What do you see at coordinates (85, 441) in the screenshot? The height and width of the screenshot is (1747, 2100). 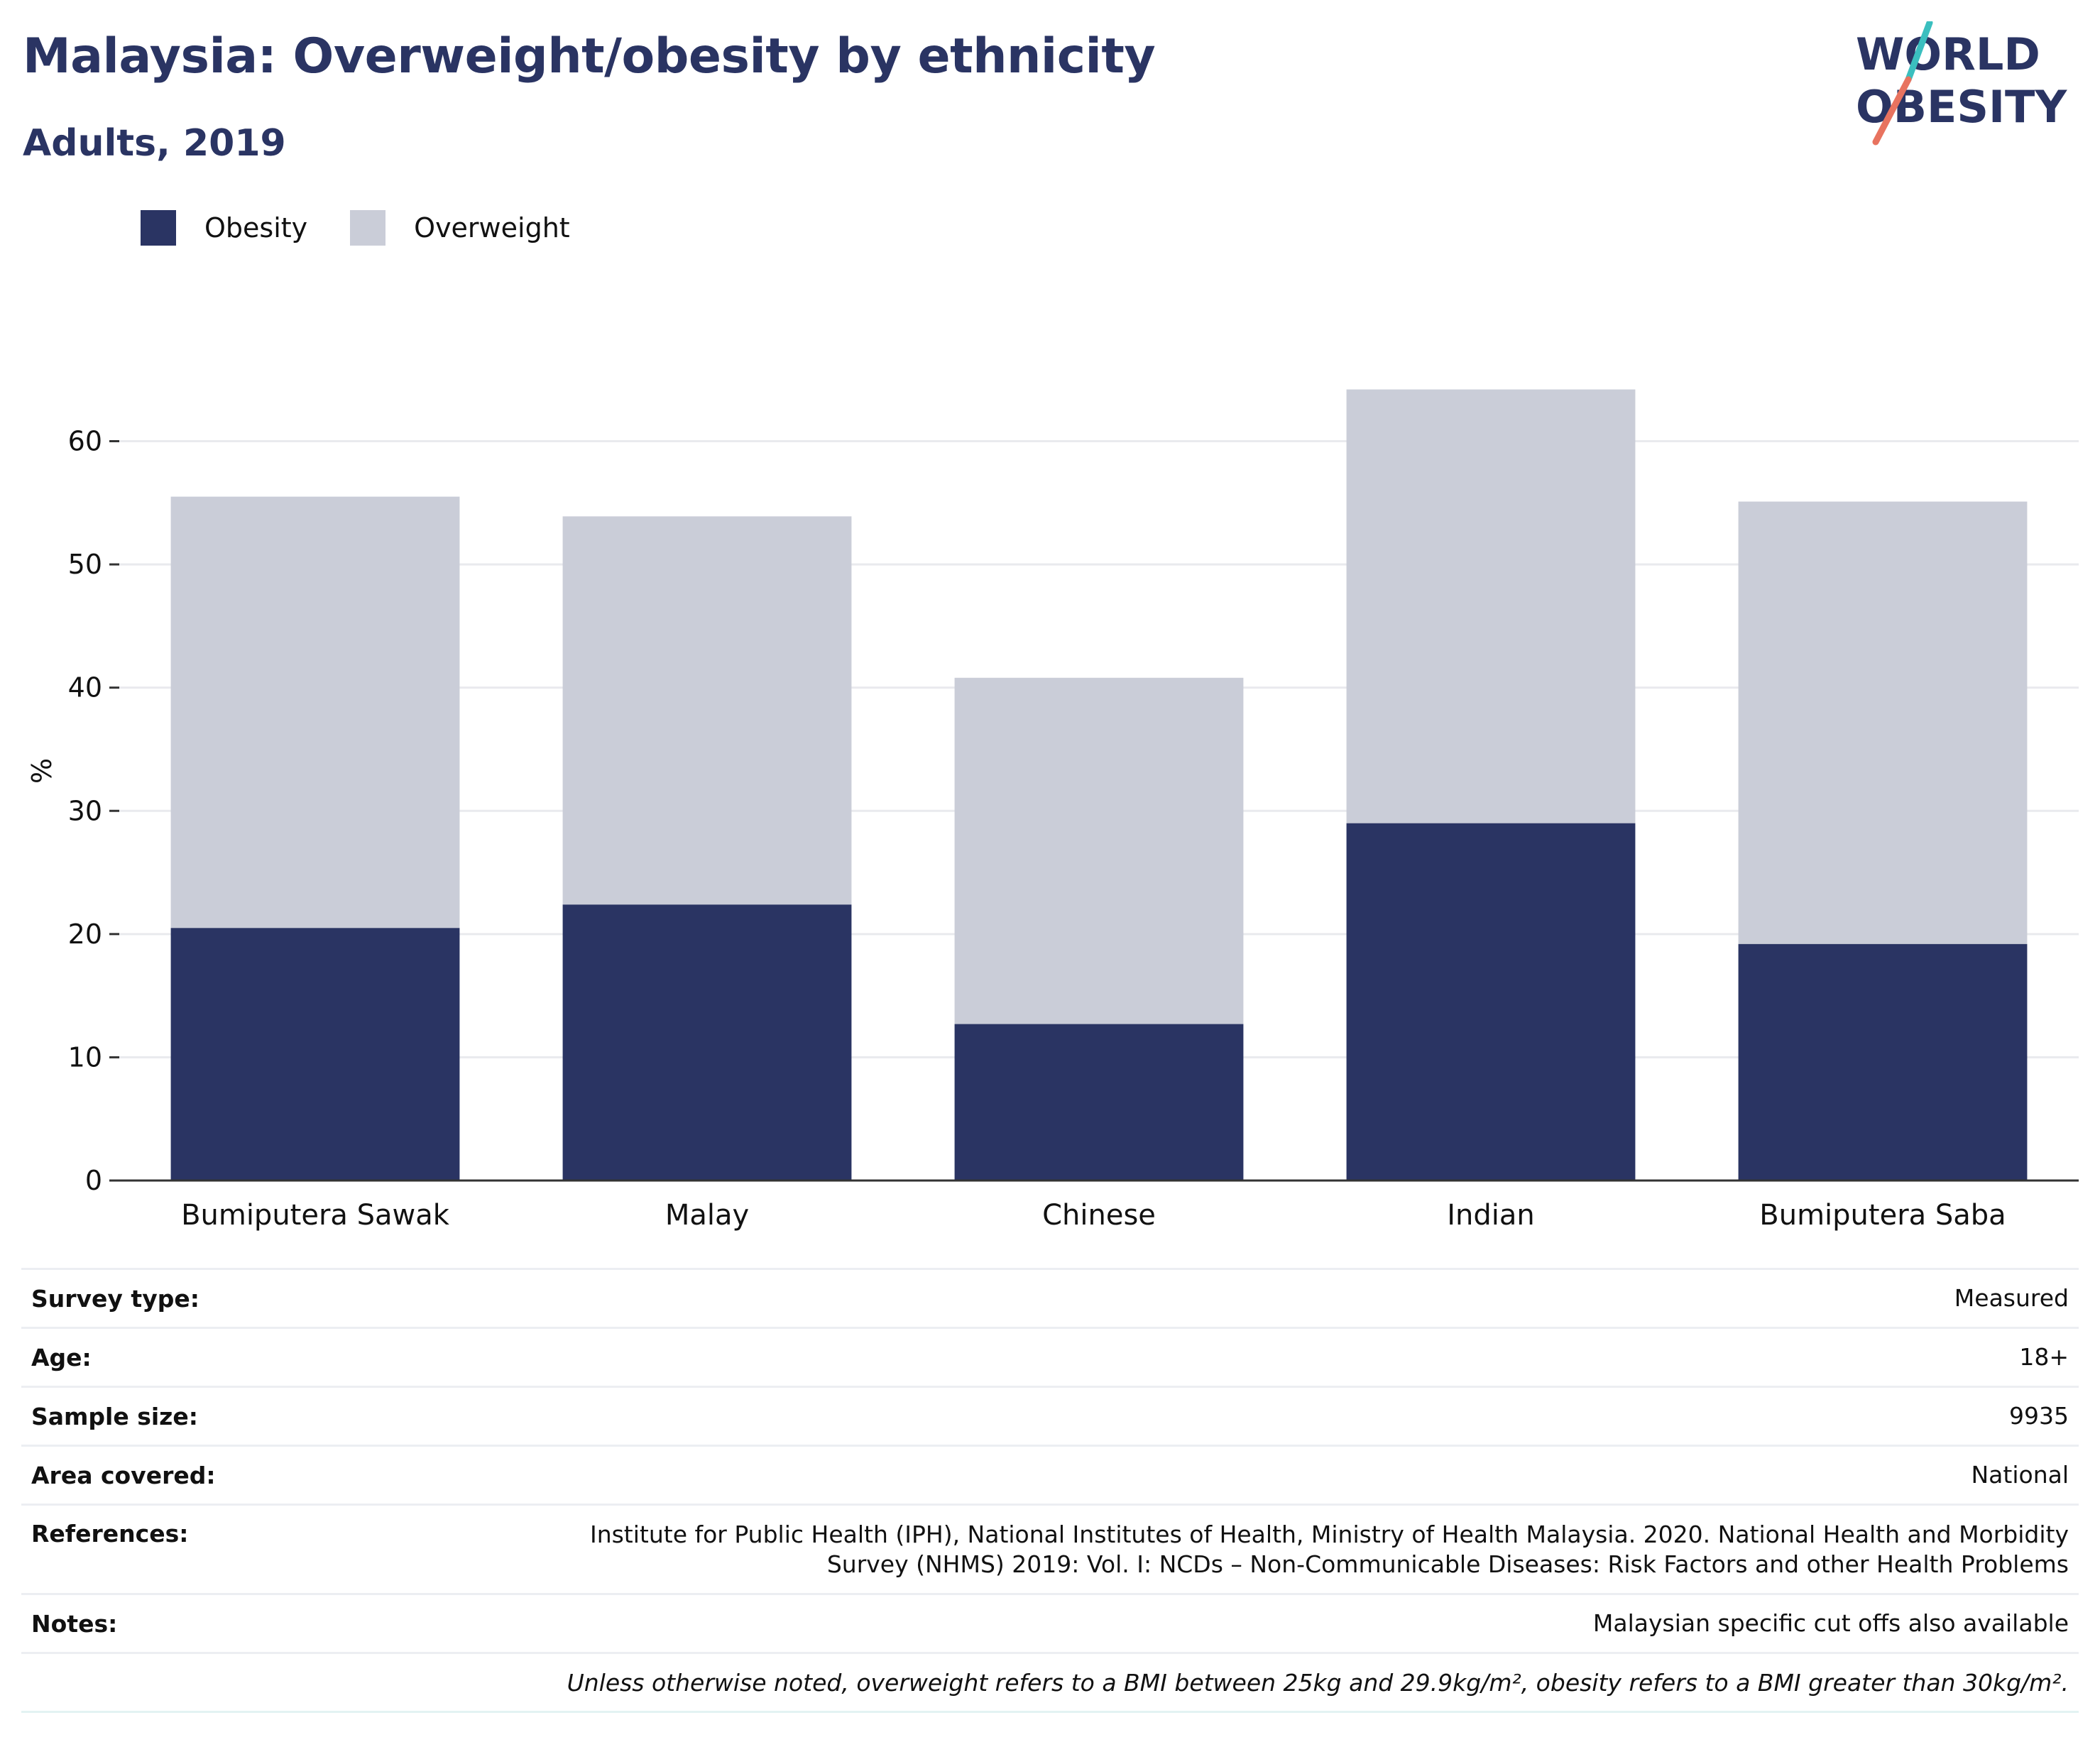 I see `y-tick-label: 60` at bounding box center [85, 441].